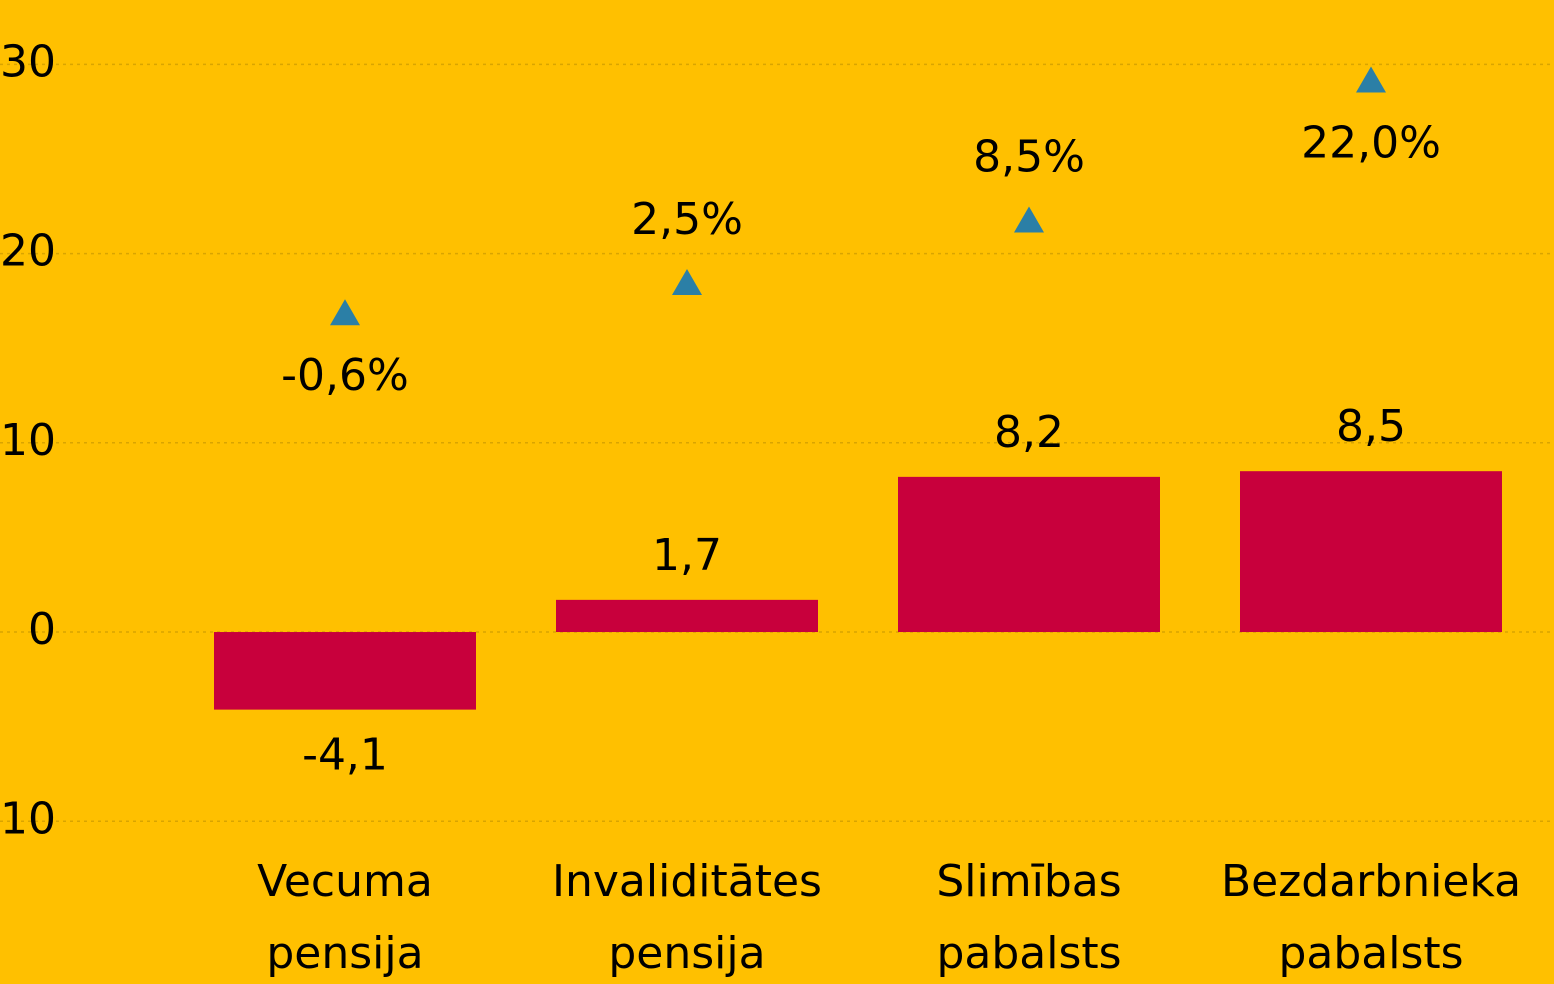 The width and height of the screenshot is (1554, 984). Describe the element at coordinates (687, 555) in the screenshot. I see `bar-value-label: 1,7` at that location.